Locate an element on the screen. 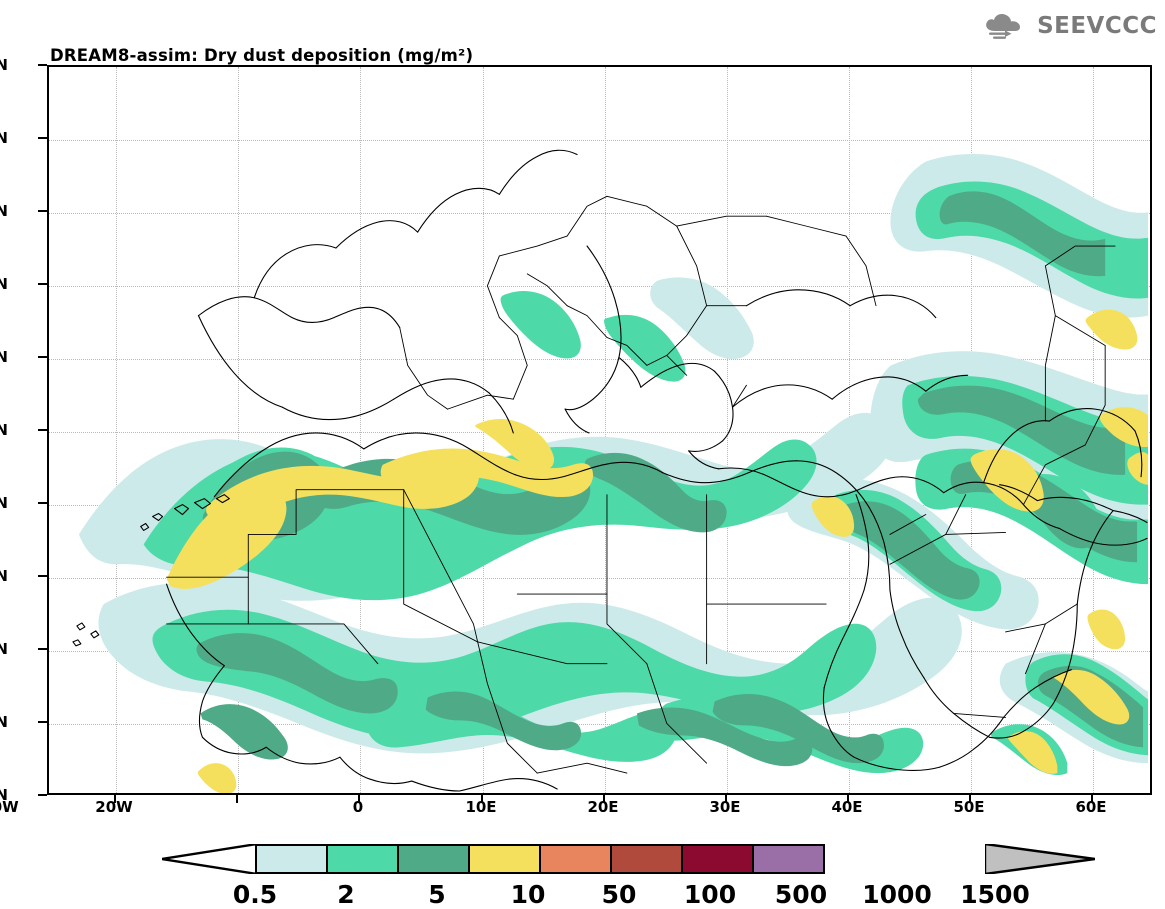 This screenshot has width=1165, height=909. xtick-label-20e: 20E is located at coordinates (603, 807).